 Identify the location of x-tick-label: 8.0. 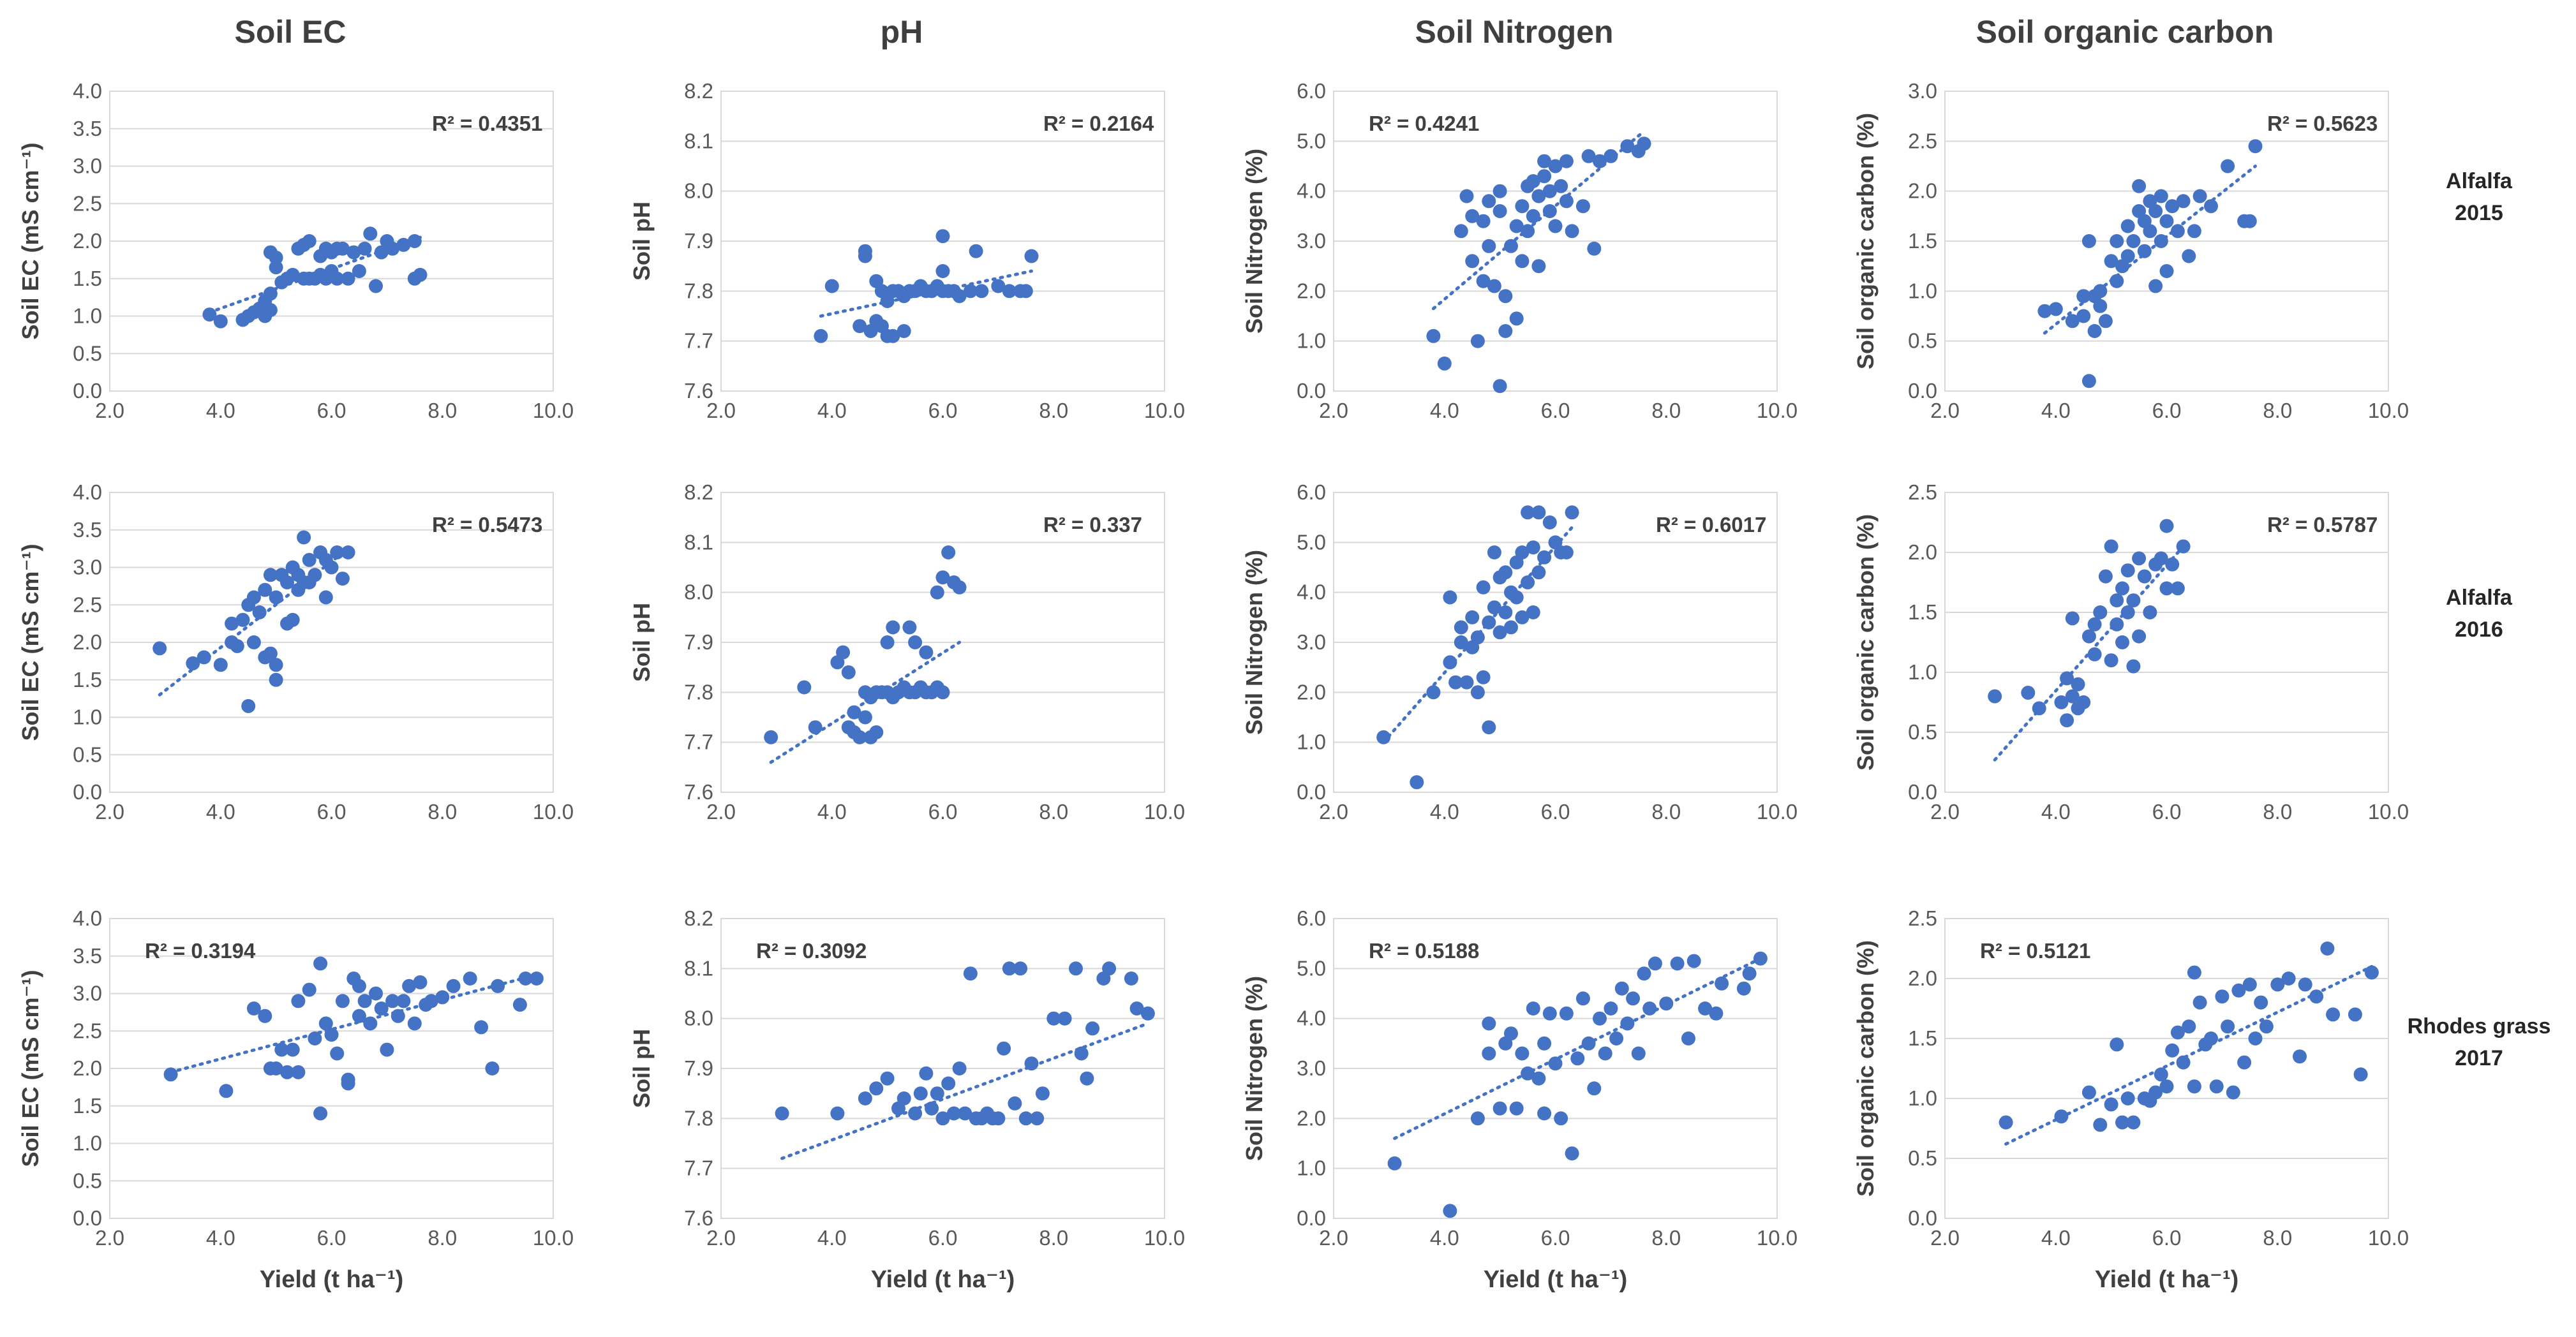
(2277, 410).